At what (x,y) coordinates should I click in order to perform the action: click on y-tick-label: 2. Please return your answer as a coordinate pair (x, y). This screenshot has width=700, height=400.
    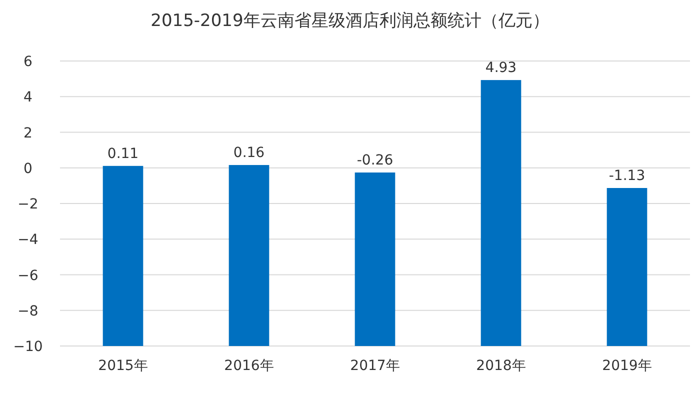
    Looking at the image, I should click on (28, 133).